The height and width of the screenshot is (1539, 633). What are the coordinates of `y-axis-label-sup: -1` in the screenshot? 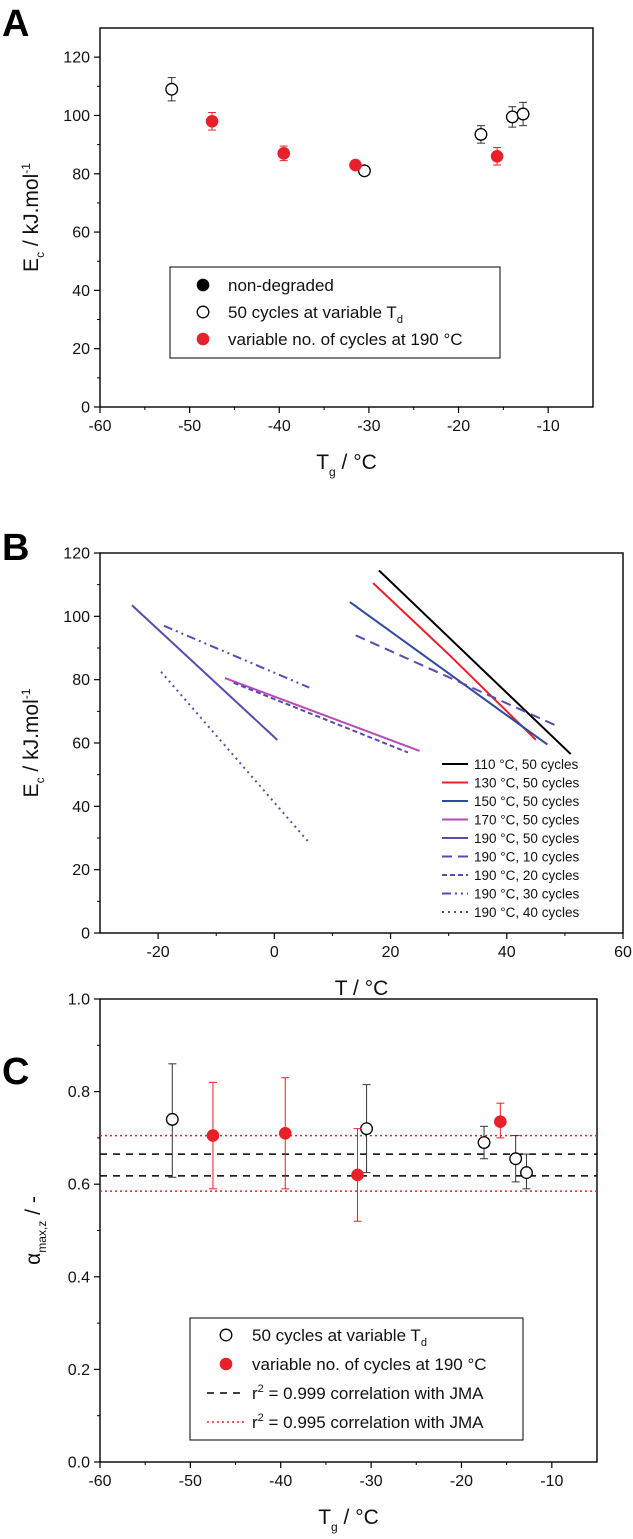 It's located at (26, 693).